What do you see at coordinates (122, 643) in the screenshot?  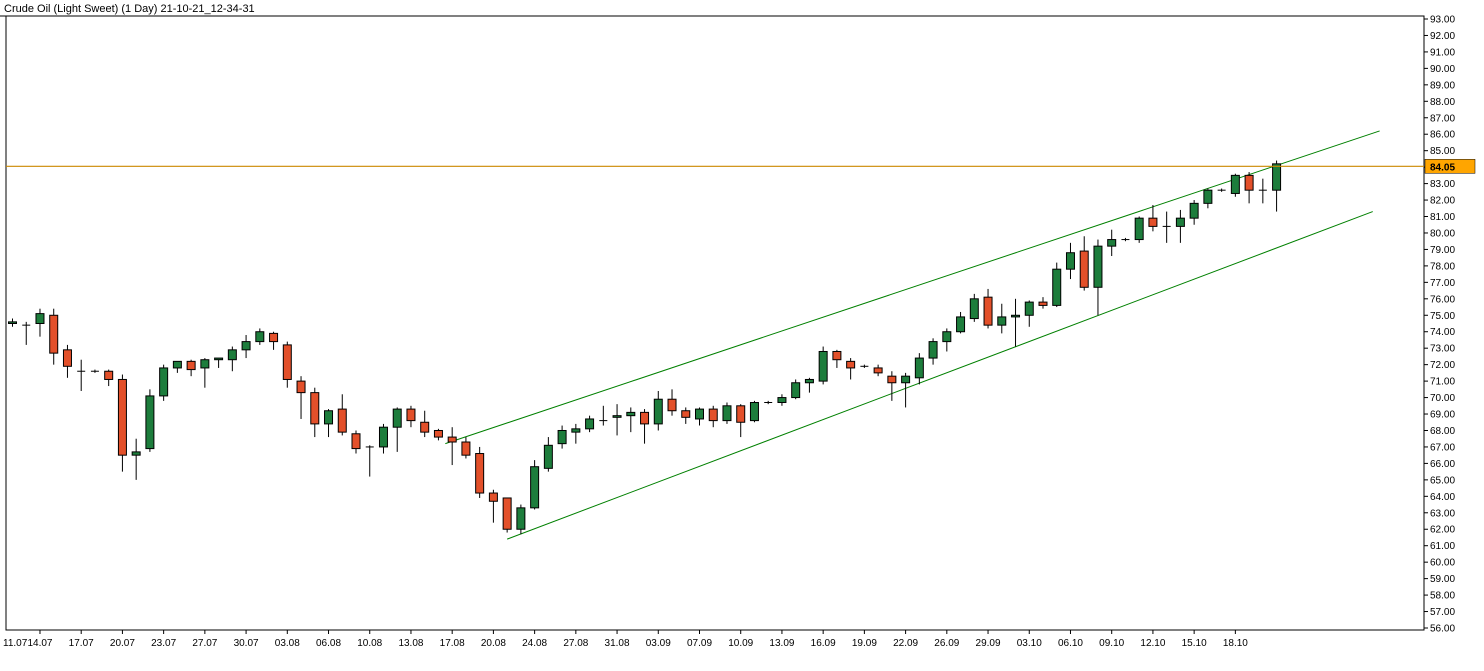 I see `x-tick-label: 20.07` at bounding box center [122, 643].